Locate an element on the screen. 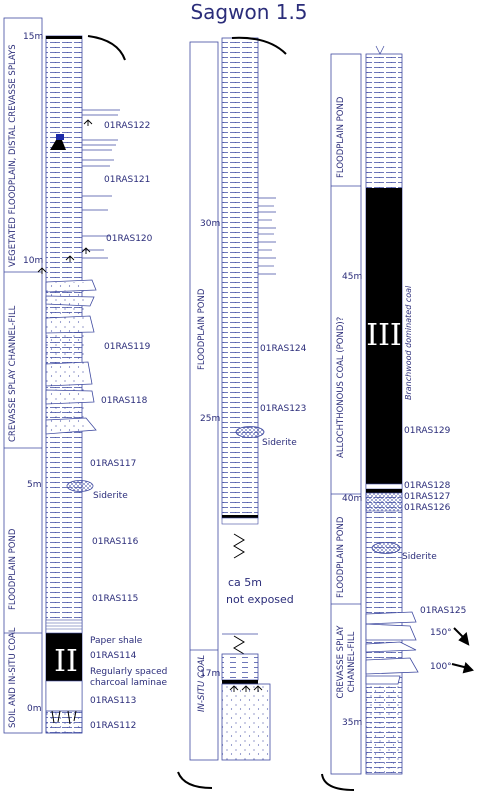 This screenshot has height=794, width=498. note-charcoal-2: charcoal laminae is located at coordinates (129, 683).